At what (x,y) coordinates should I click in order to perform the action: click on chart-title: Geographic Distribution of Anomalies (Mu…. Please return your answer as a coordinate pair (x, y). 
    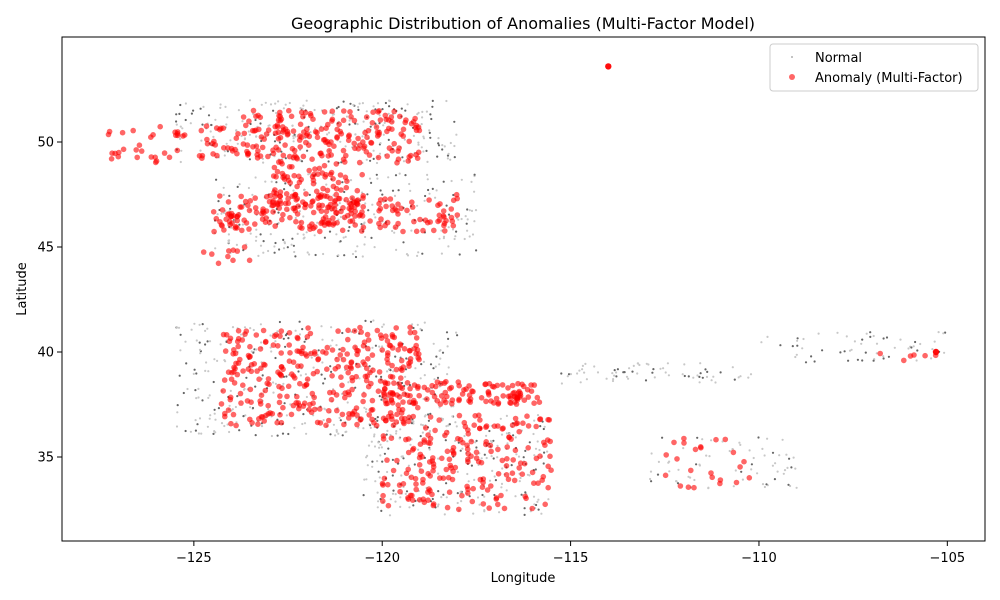
    Looking at the image, I should click on (523, 23).